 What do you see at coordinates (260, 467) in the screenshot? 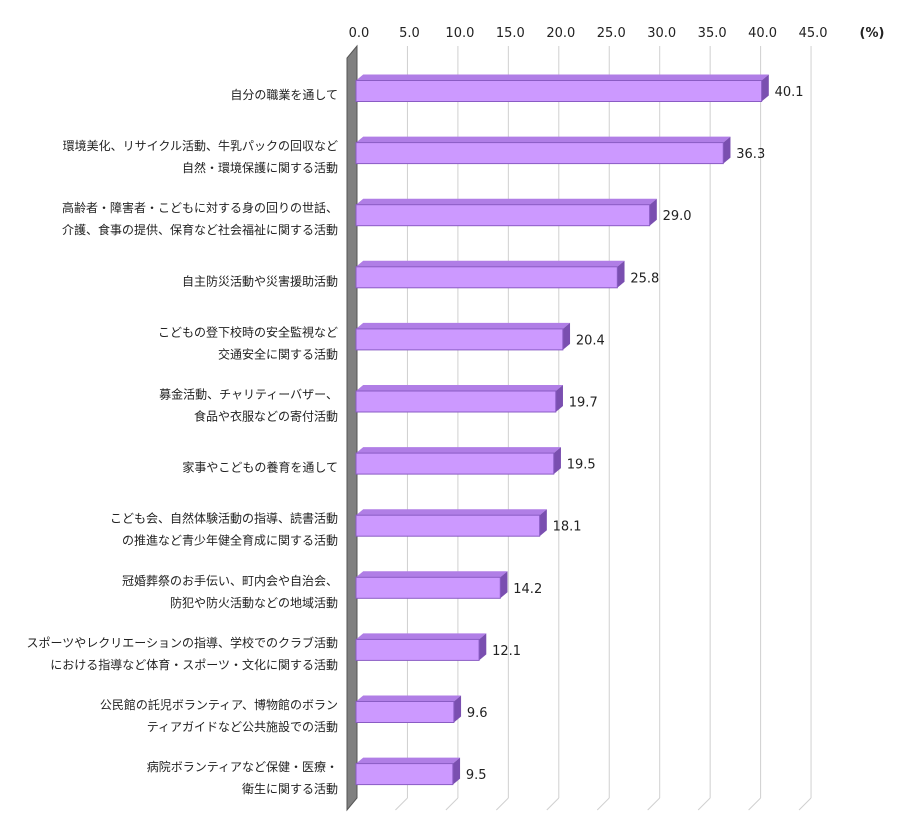
I see `category-label: 家事やこどもの養育を通して` at bounding box center [260, 467].